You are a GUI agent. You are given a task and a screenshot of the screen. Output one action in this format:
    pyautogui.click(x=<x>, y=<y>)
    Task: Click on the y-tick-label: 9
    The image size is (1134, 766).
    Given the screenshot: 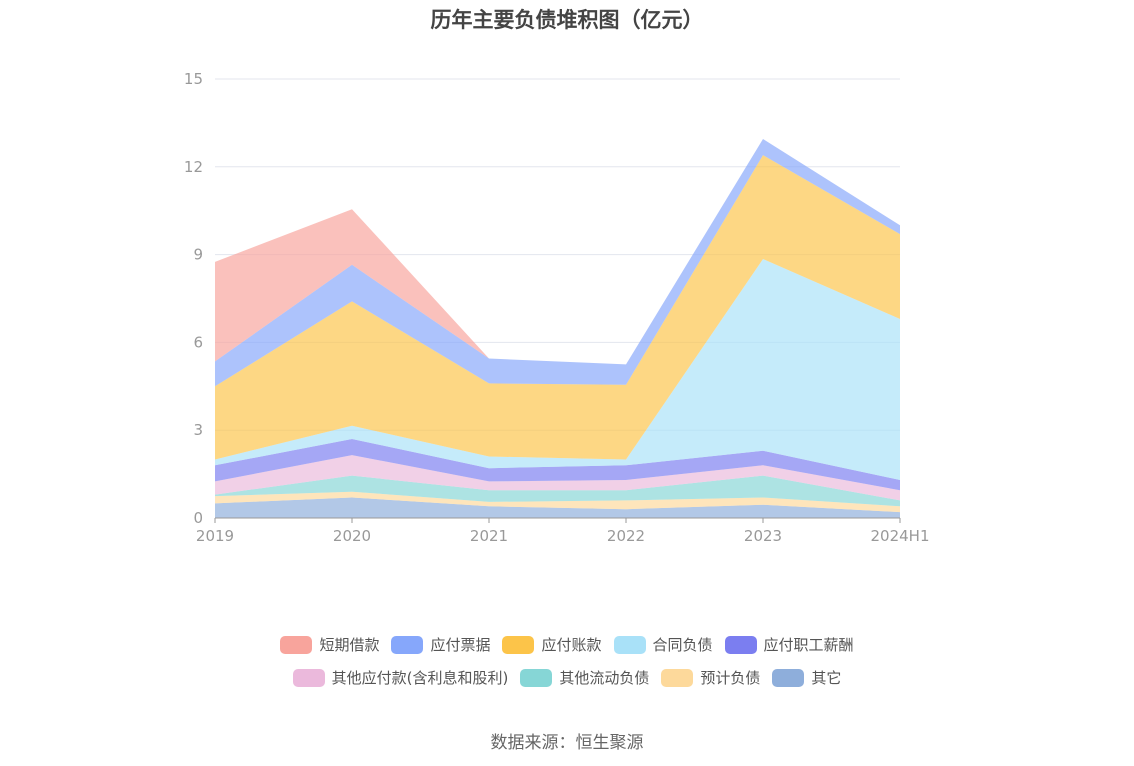 What is the action you would take?
    pyautogui.click(x=198, y=255)
    